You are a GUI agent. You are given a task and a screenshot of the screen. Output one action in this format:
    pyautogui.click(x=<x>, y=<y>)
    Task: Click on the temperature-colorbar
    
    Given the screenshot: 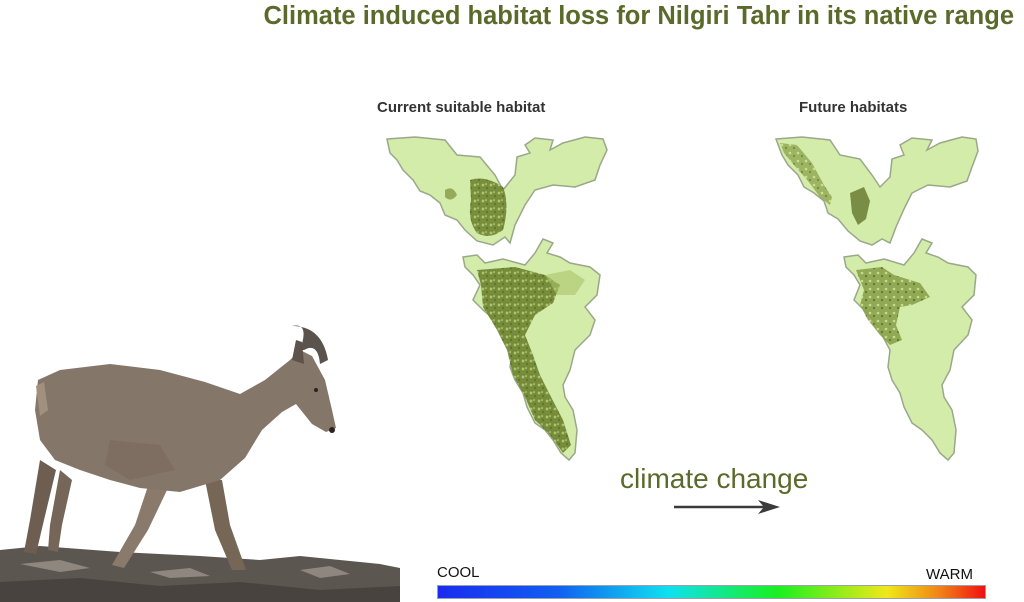 What is the action you would take?
    pyautogui.click(x=711, y=592)
    